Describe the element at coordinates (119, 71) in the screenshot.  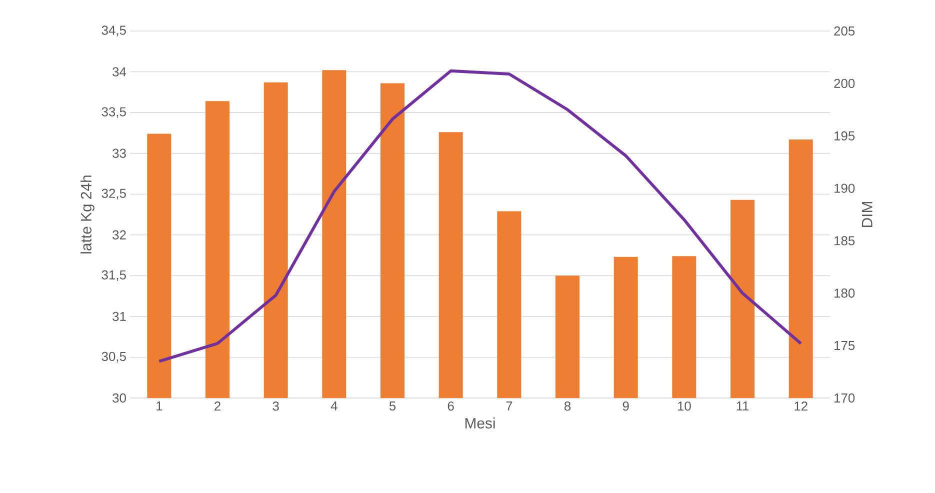
I see `y-tick-label: 34` at that location.